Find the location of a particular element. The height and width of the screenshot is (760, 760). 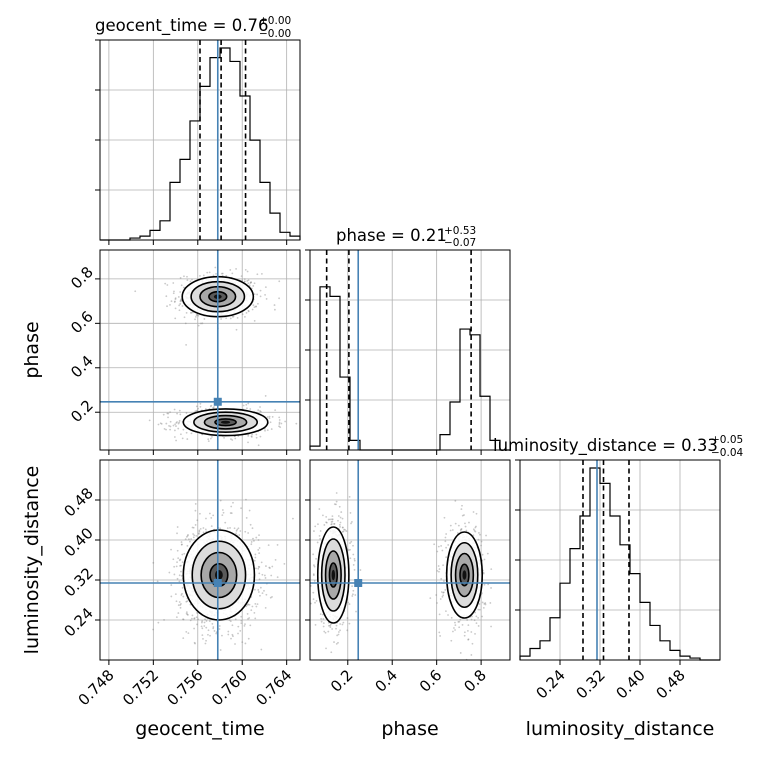

title-geocent-time: geocent_time = 0.76 +0.00 −0.00 is located at coordinates (193, 27).